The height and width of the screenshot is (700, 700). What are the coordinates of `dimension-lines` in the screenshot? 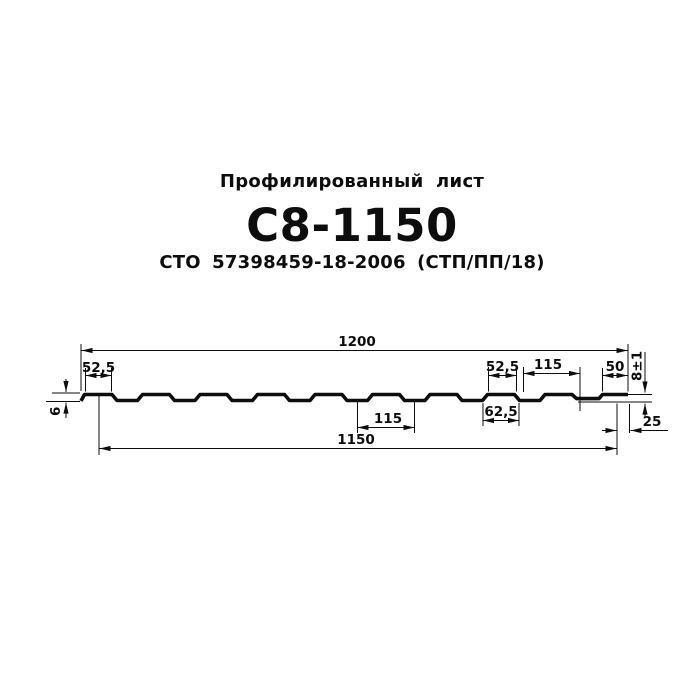 It's located at (365, 399).